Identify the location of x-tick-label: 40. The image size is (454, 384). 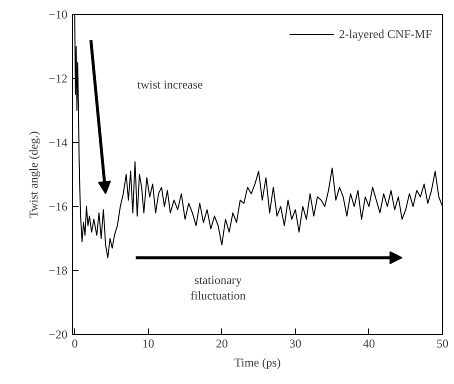
(368, 343).